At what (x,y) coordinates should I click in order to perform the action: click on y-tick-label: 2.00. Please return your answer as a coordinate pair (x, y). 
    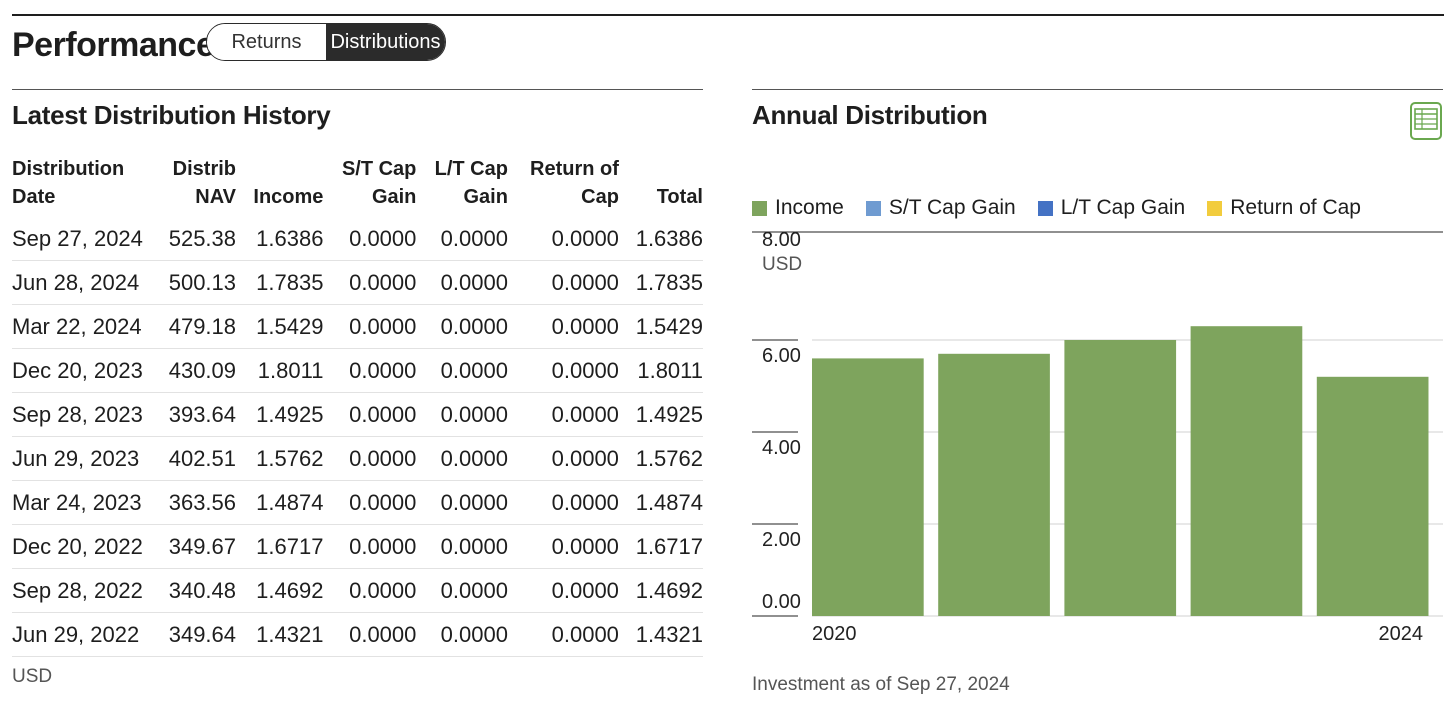
    Looking at the image, I should click on (781, 540).